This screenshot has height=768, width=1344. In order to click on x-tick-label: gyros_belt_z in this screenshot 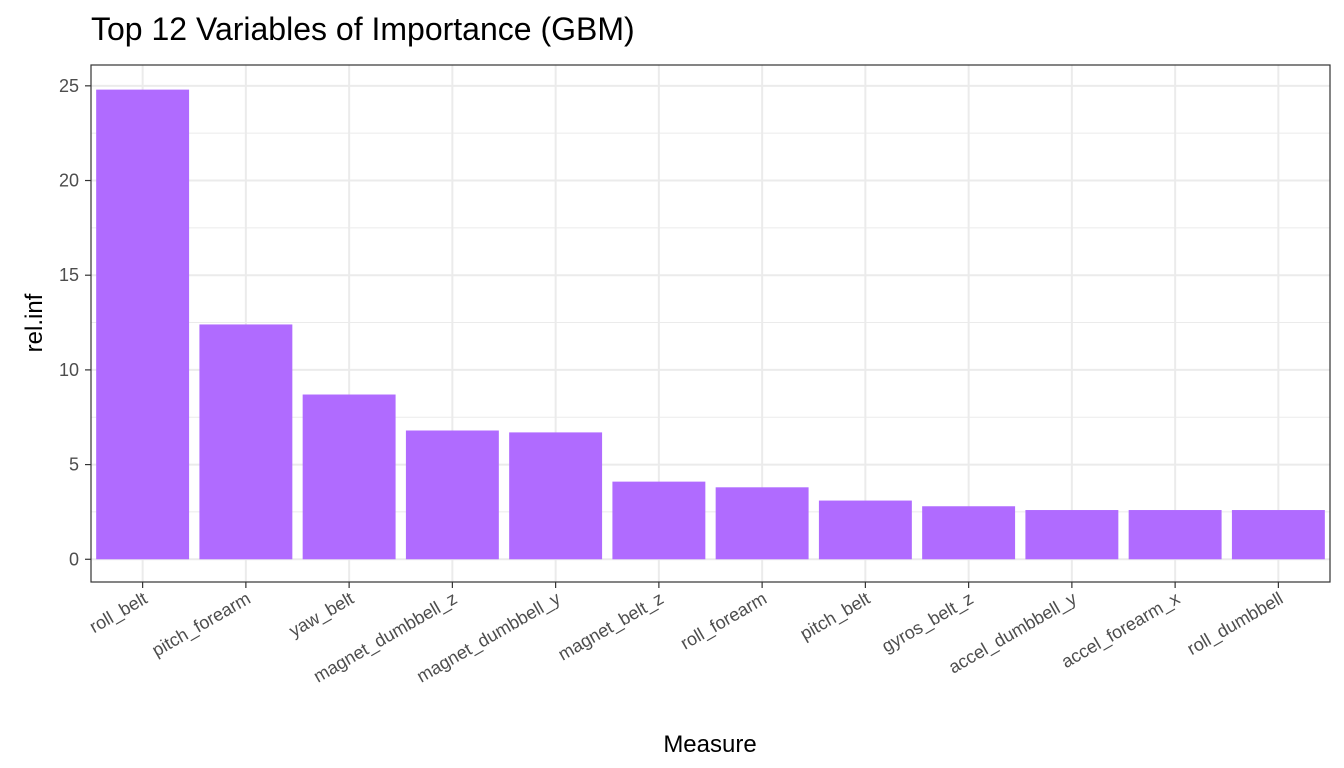, I will do `click(927, 622)`.